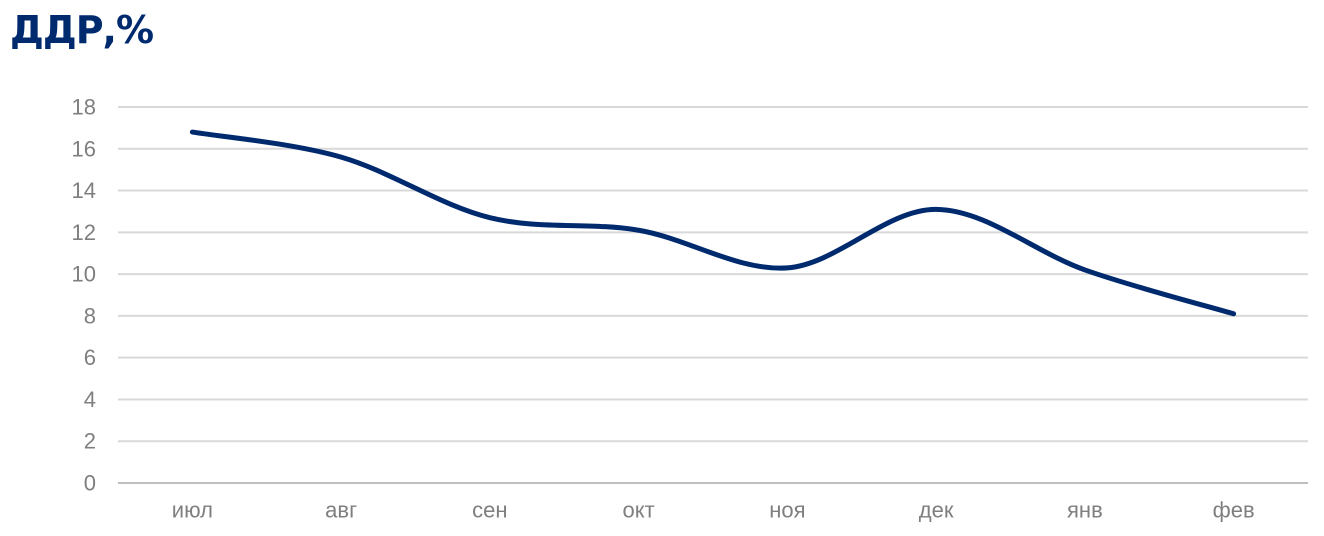 Image resolution: width=1324 pixels, height=536 pixels. What do you see at coordinates (84, 295) in the screenshot?
I see `y-axis-ticks: 0 2 4 6 8 10 12 14 16 18` at bounding box center [84, 295].